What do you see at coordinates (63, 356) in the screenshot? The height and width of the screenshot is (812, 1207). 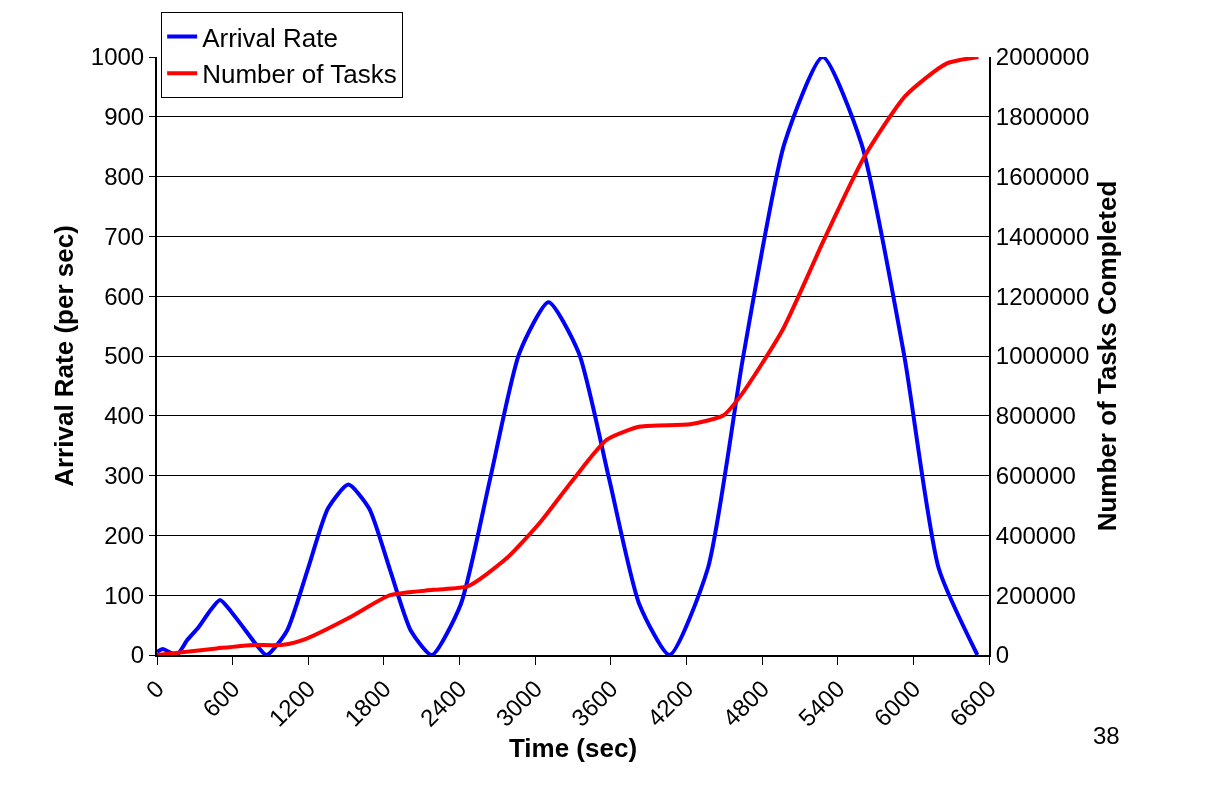 I see `y-axis-title: Arrival Rate (per sec)` at bounding box center [63, 356].